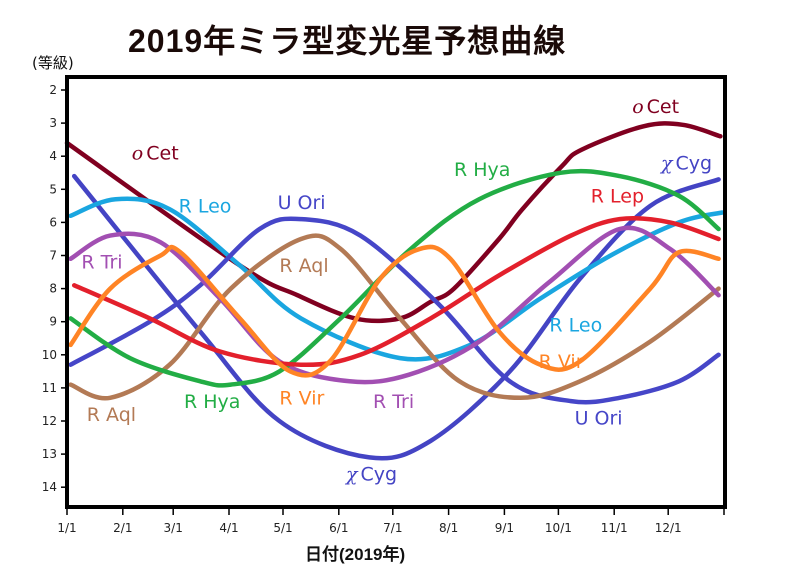  What do you see at coordinates (228, 528) in the screenshot?
I see `x-tick-label: 4/1` at bounding box center [228, 528].